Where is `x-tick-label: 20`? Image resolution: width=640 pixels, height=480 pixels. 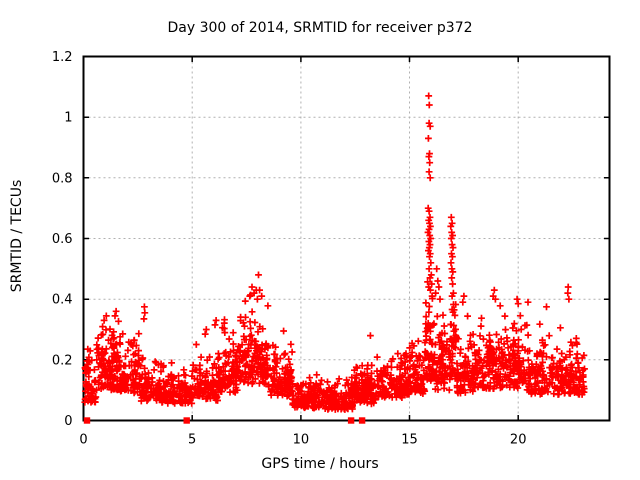 x-tick-label: 20 is located at coordinates (518, 440).